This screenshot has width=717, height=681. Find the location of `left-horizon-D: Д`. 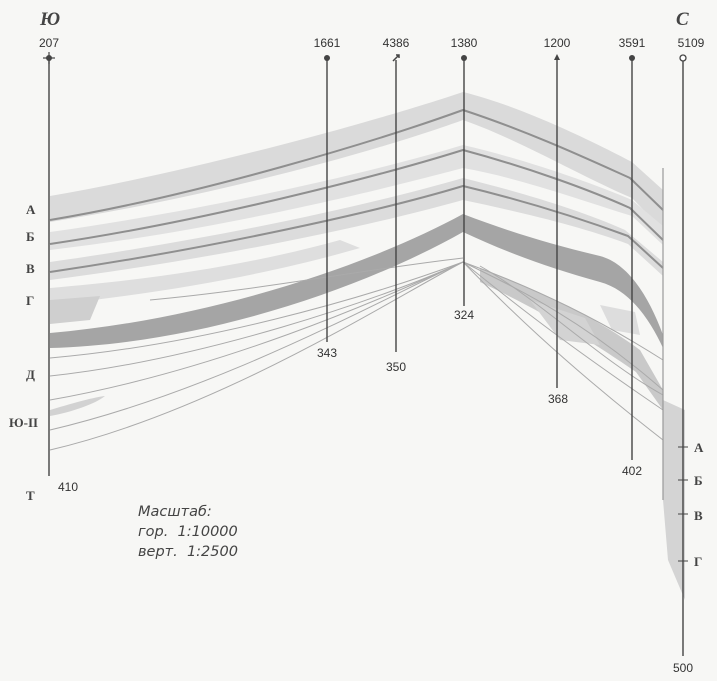

left-horizon-D: Д is located at coordinates (30, 374).